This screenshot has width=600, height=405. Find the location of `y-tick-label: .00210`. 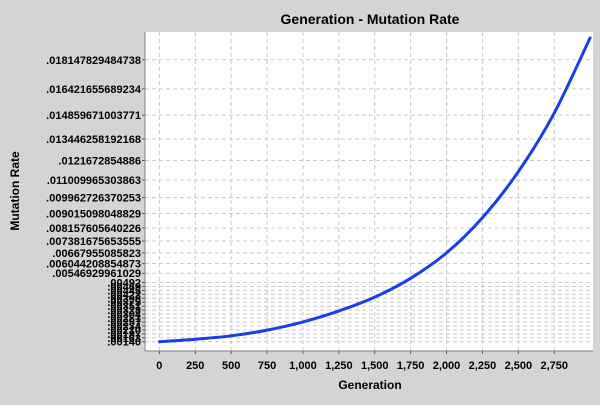

y-tick-label: .00210 is located at coordinates (124, 331).